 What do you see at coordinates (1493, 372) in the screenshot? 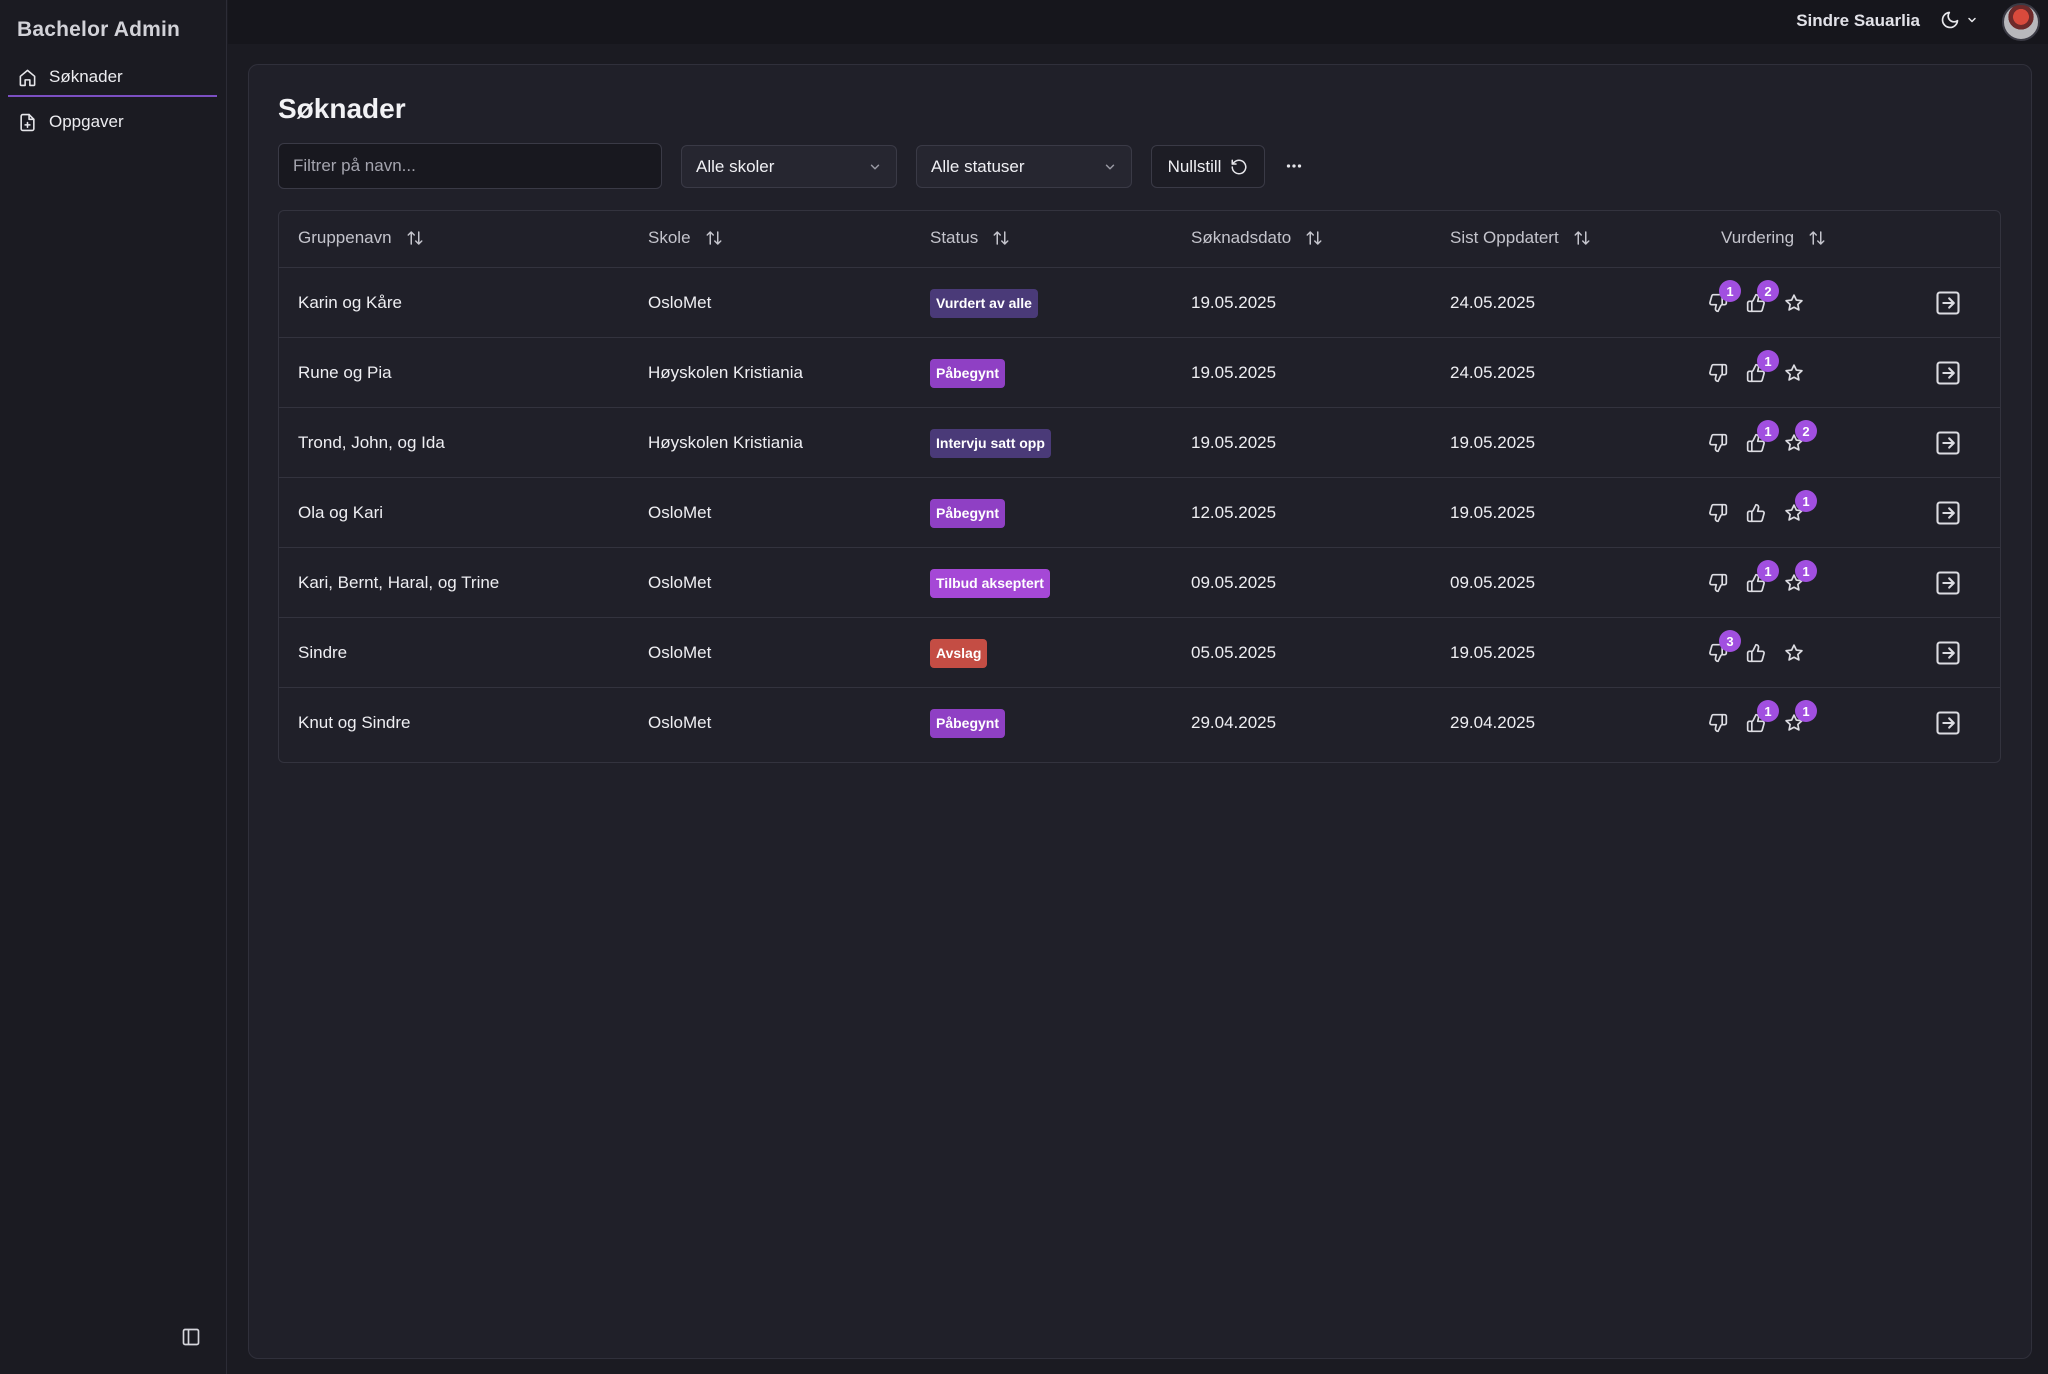
I see `updated-date: 24.05.2025` at bounding box center [1493, 372].